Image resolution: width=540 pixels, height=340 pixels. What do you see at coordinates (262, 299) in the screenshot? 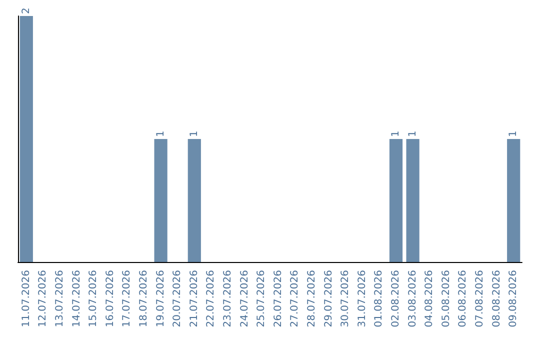
I see `x-tick-label: 25.07.2026` at bounding box center [262, 299].